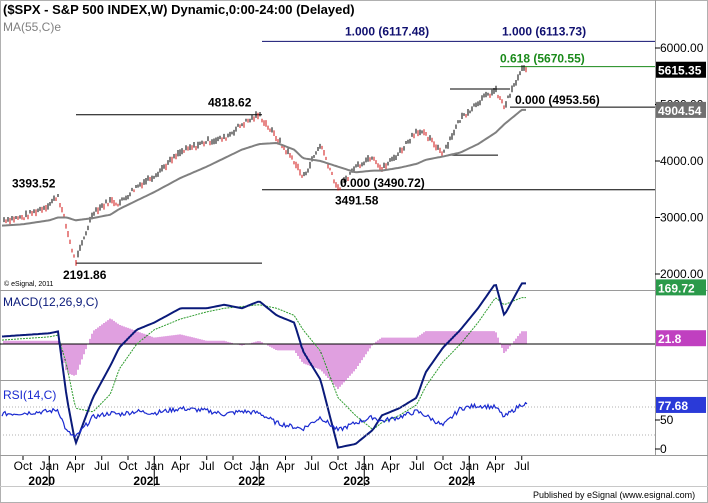 Image resolution: width=708 pixels, height=503 pixels. What do you see at coordinates (682, 48) in the screenshot?
I see `price-tick-label: 6000.00` at bounding box center [682, 48].